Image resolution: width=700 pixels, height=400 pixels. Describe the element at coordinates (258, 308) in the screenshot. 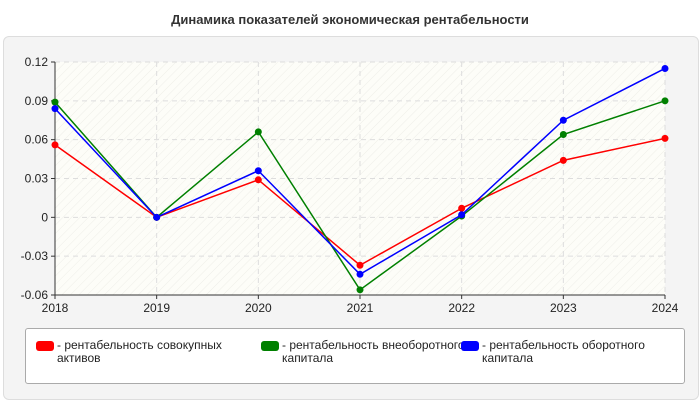

I see `x-tick-label: 2020` at that location.